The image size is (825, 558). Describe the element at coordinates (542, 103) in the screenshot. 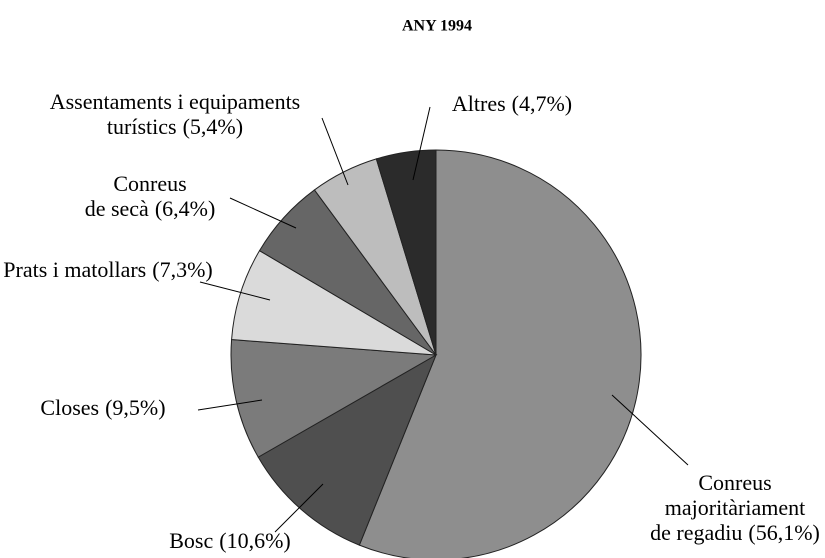

I see `value-label: (4,7%)` at that location.